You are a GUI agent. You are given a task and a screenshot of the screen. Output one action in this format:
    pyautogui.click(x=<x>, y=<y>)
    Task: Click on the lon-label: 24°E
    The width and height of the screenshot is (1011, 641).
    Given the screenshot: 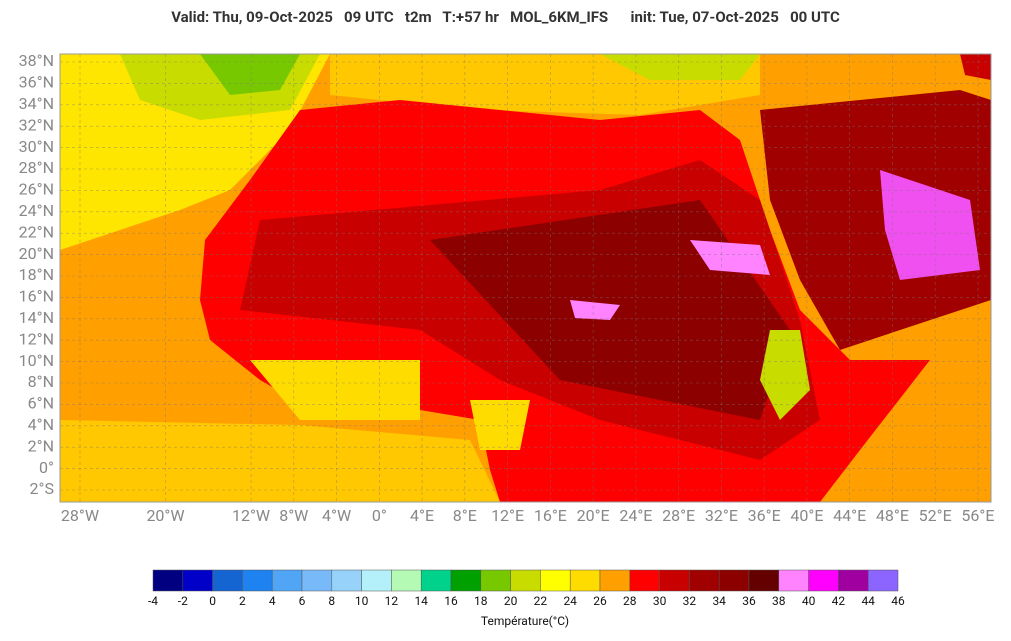 What is the action you would take?
    pyautogui.click(x=635, y=515)
    